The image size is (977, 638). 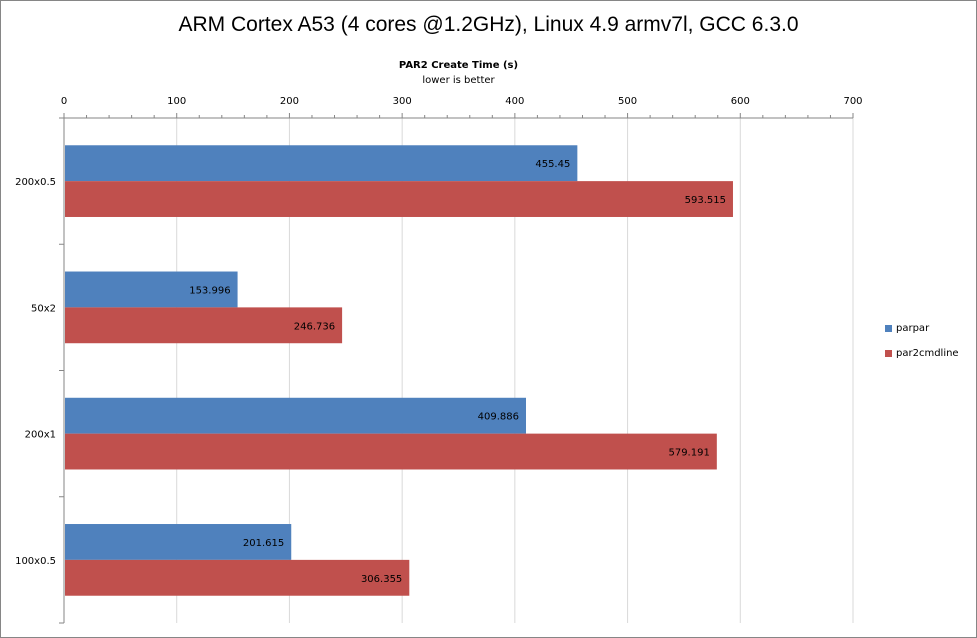 What do you see at coordinates (314, 326) in the screenshot?
I see `data-label: 246.736` at bounding box center [314, 326].